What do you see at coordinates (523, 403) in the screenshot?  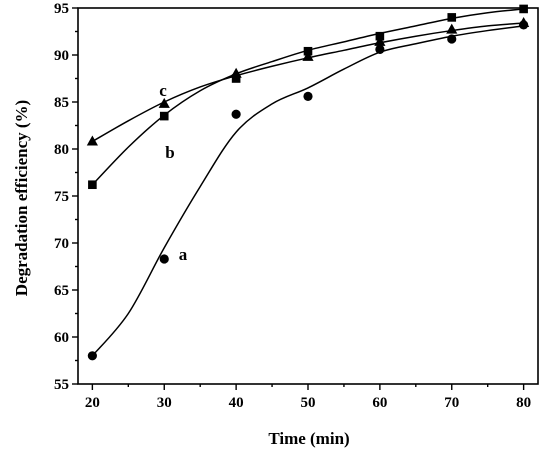 I see `x-tick-label: 80` at bounding box center [523, 403].